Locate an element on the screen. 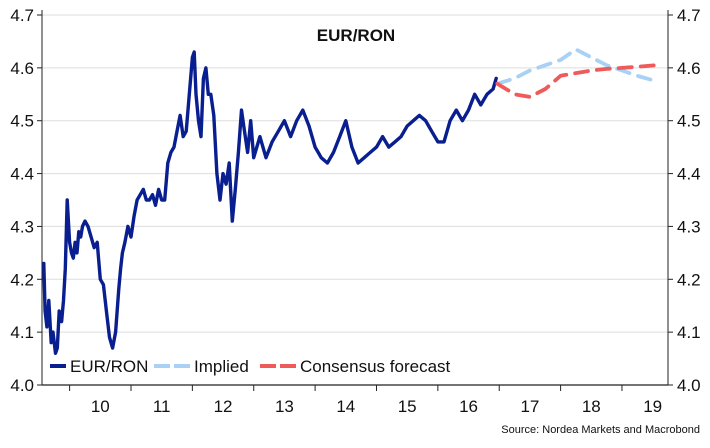  y-axis-left-ticks: 4.0 4.1 4.2 4.3 4.4 4.5 4.6 4.7 is located at coordinates (26, 200).